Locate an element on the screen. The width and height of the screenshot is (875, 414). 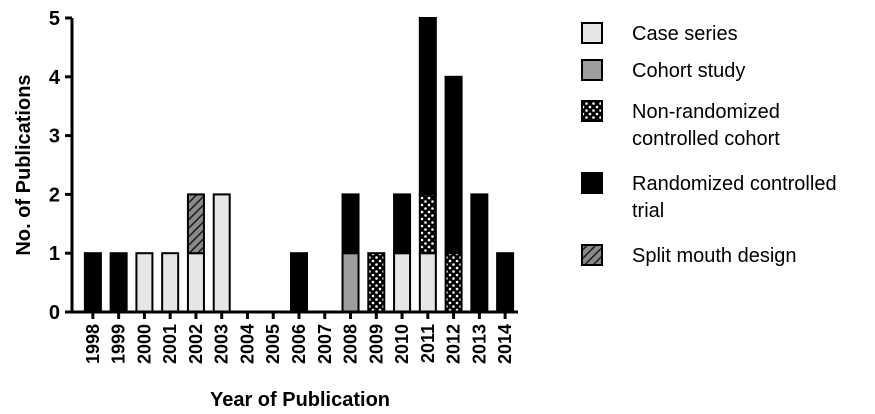
x-tick-label: 2005 is located at coordinates (273, 344).